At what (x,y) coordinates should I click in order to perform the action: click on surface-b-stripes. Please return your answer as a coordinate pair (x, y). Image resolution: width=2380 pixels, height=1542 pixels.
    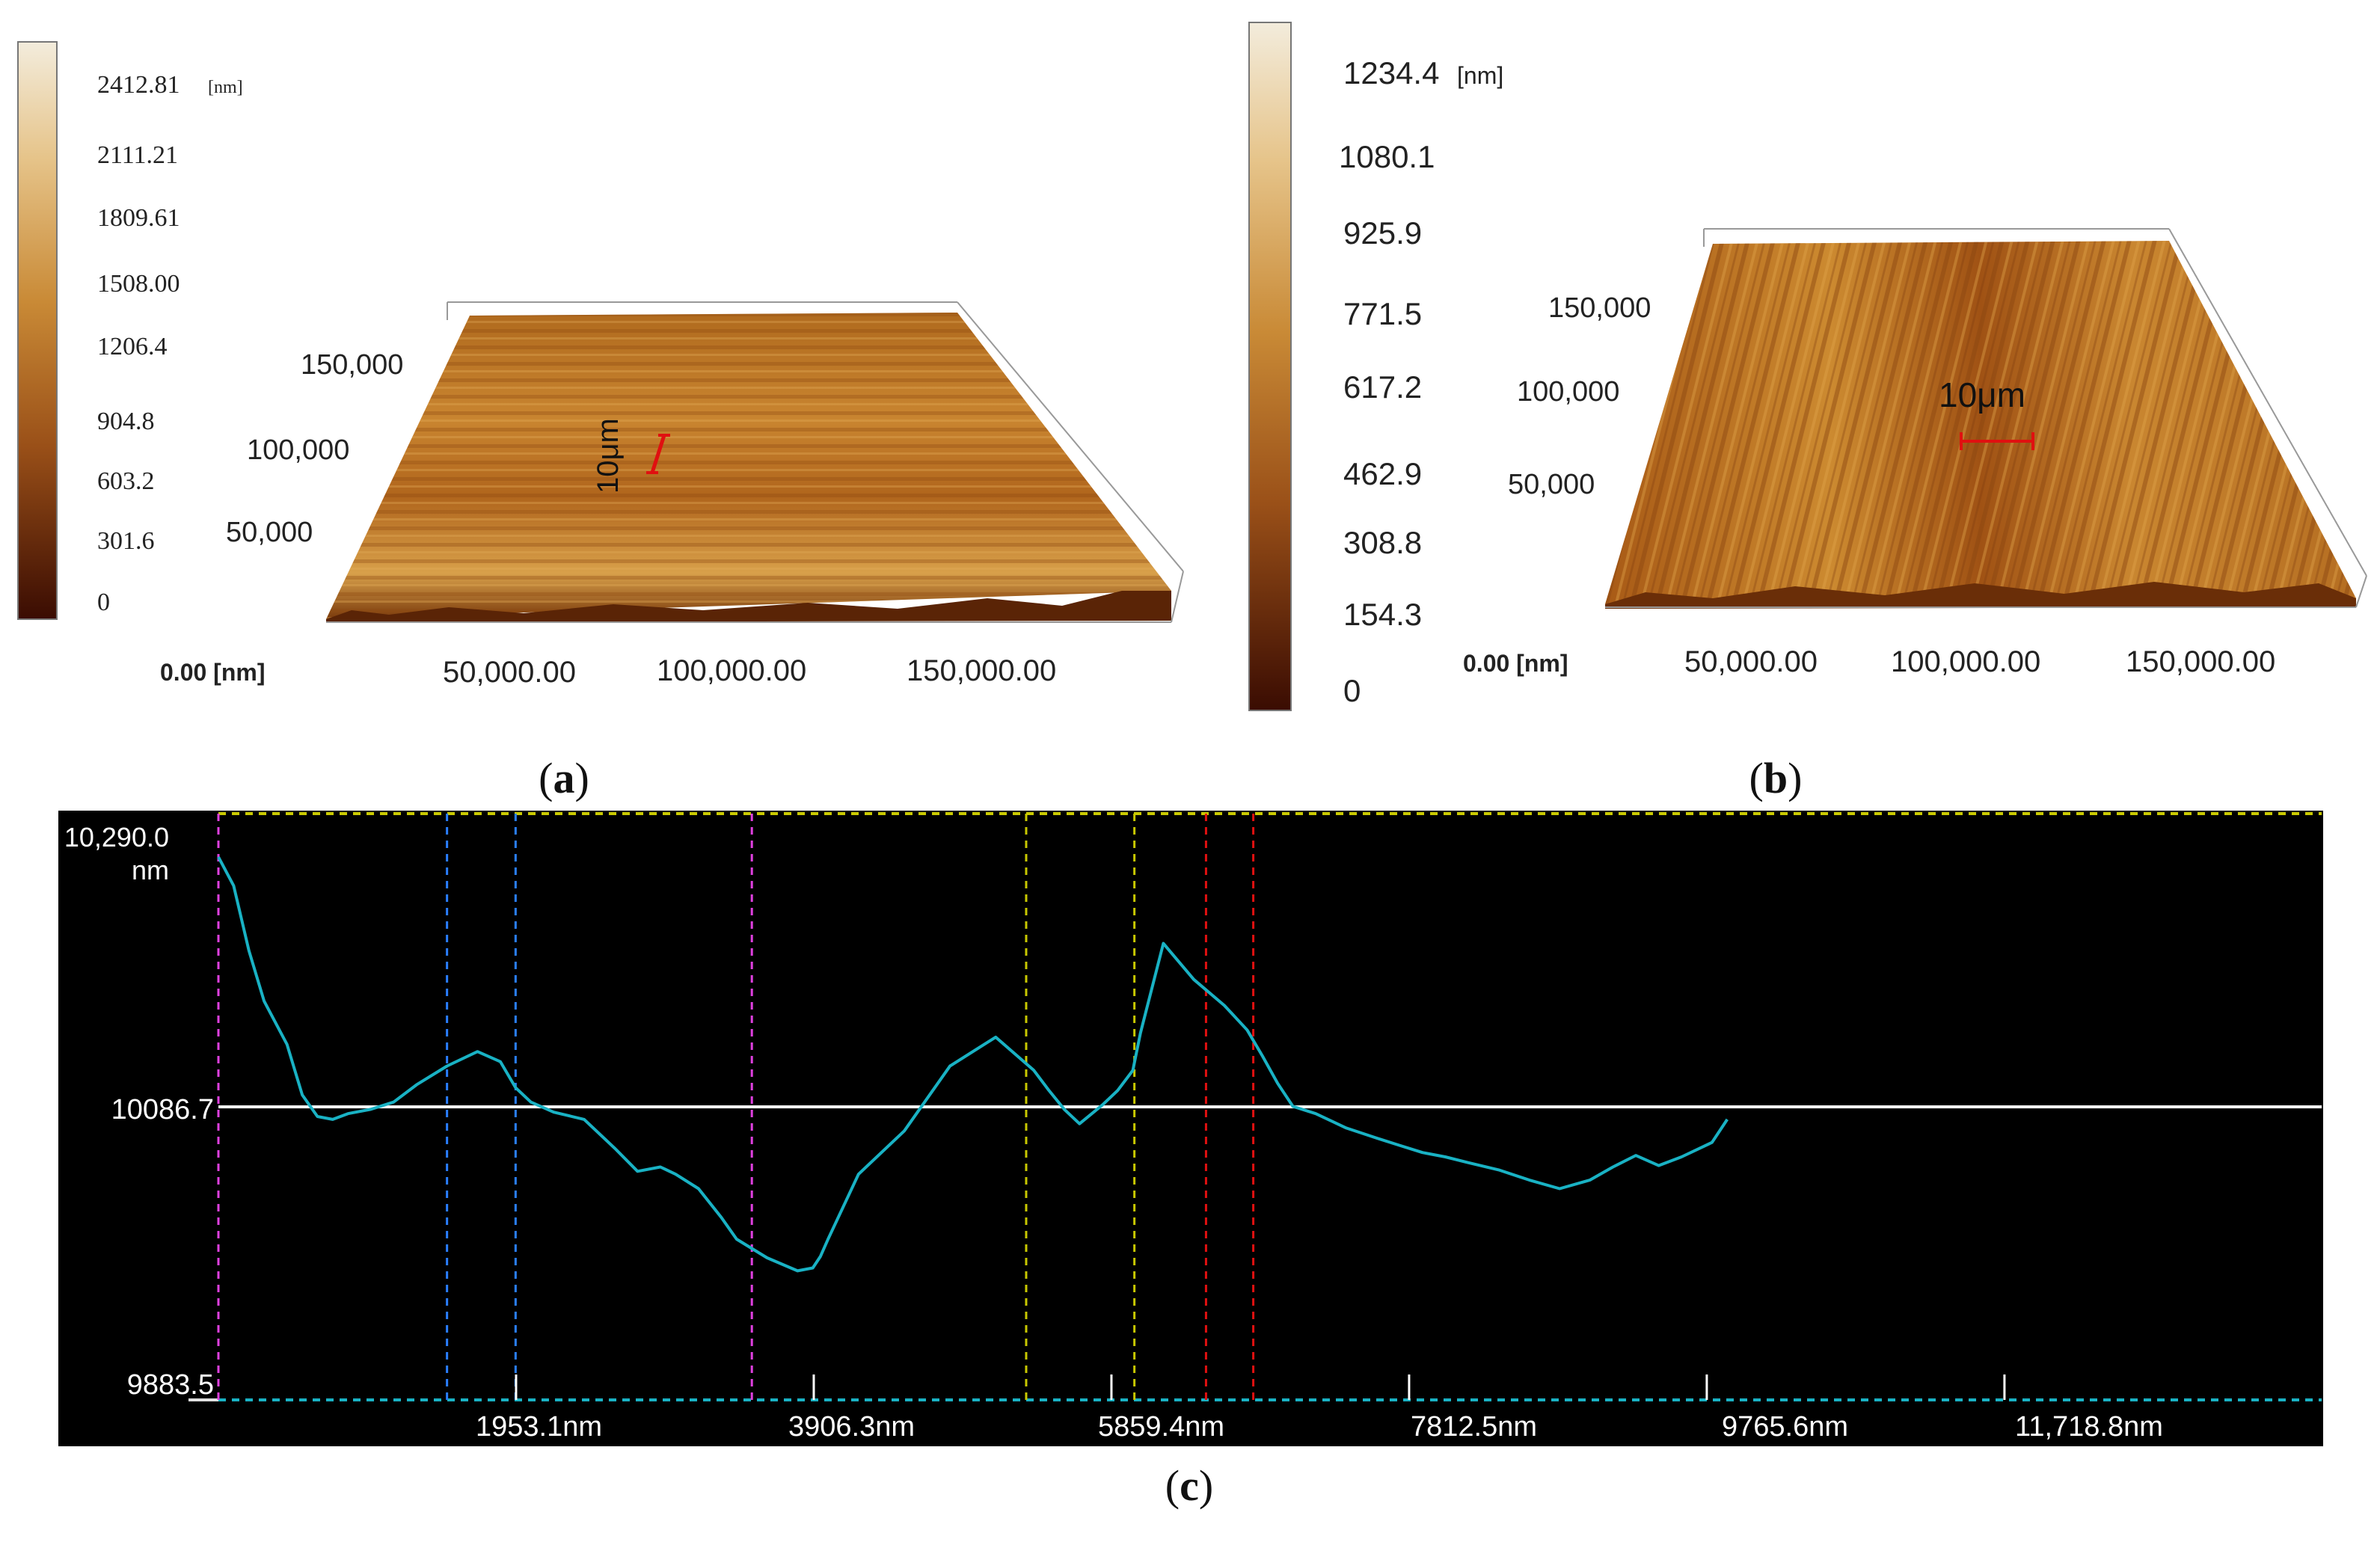
    Looking at the image, I should click on (1980, 422).